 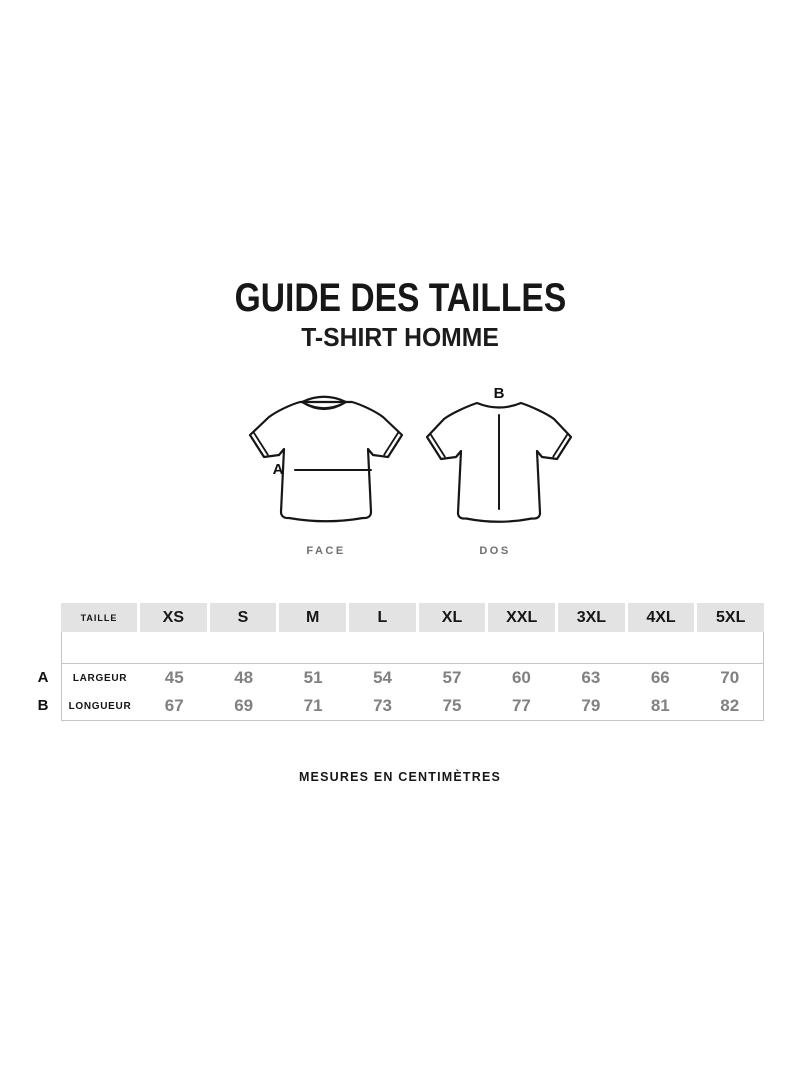 What do you see at coordinates (278, 469) in the screenshot?
I see `measure-label-a: A` at bounding box center [278, 469].